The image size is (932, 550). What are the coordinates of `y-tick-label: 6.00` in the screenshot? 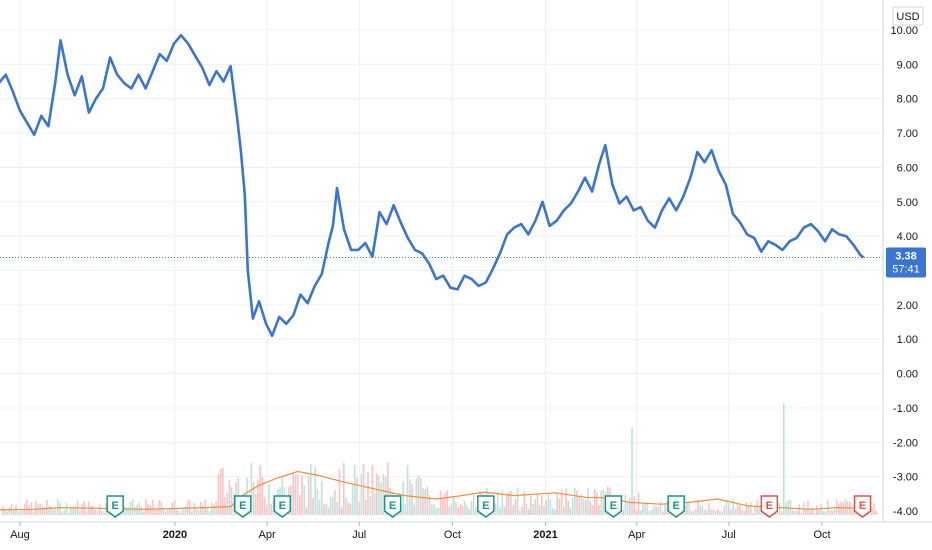 It's located at (907, 168).